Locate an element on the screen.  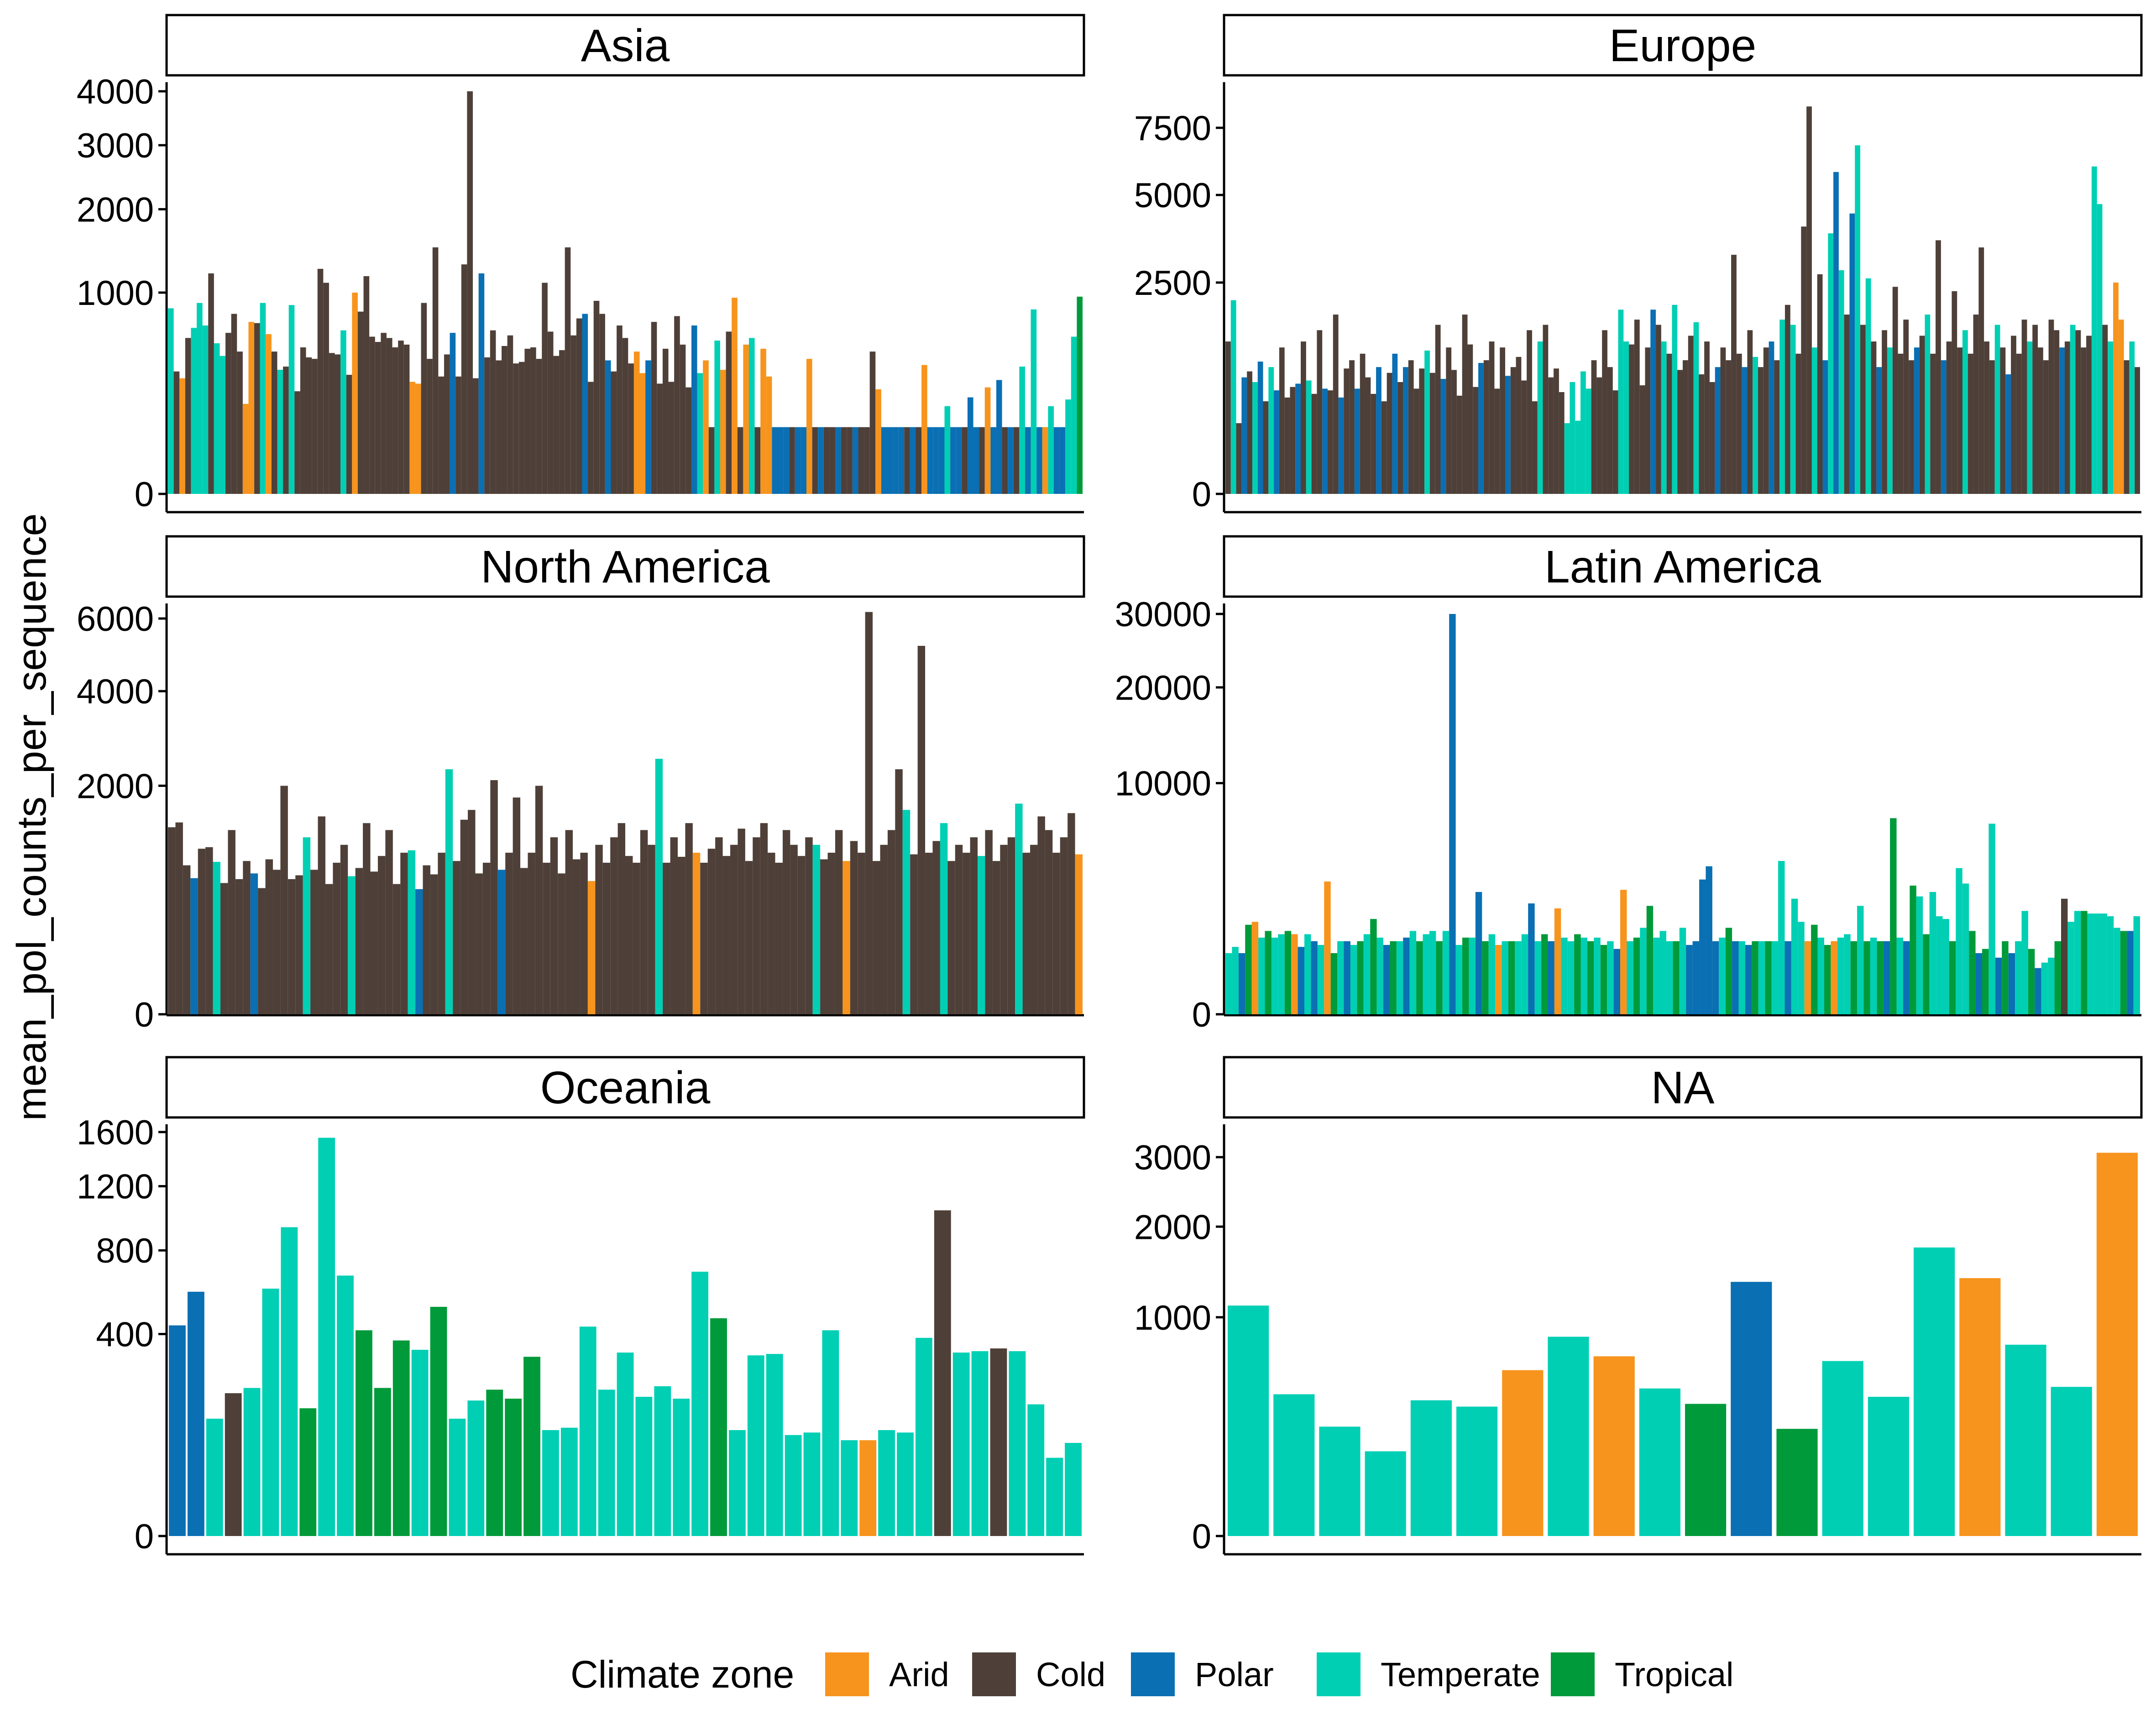
facet-strip is located at coordinates (1683, 45).